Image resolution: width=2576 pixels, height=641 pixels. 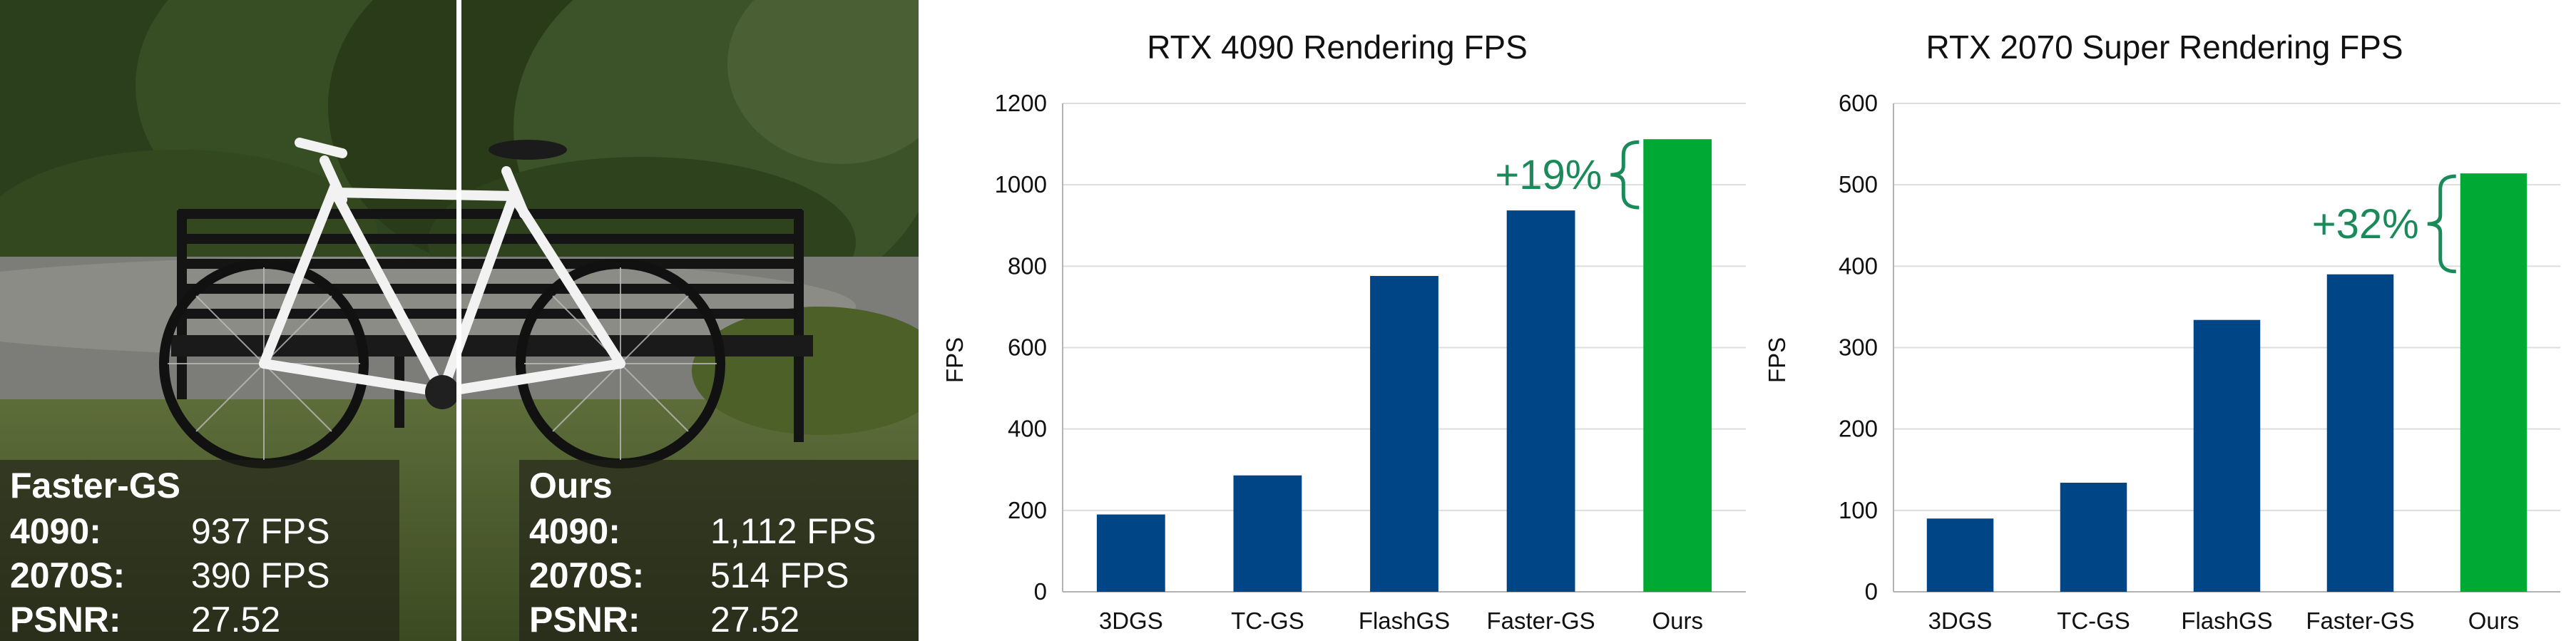 I want to click on faster-gs-title: Faster-GS, so click(x=95, y=486).